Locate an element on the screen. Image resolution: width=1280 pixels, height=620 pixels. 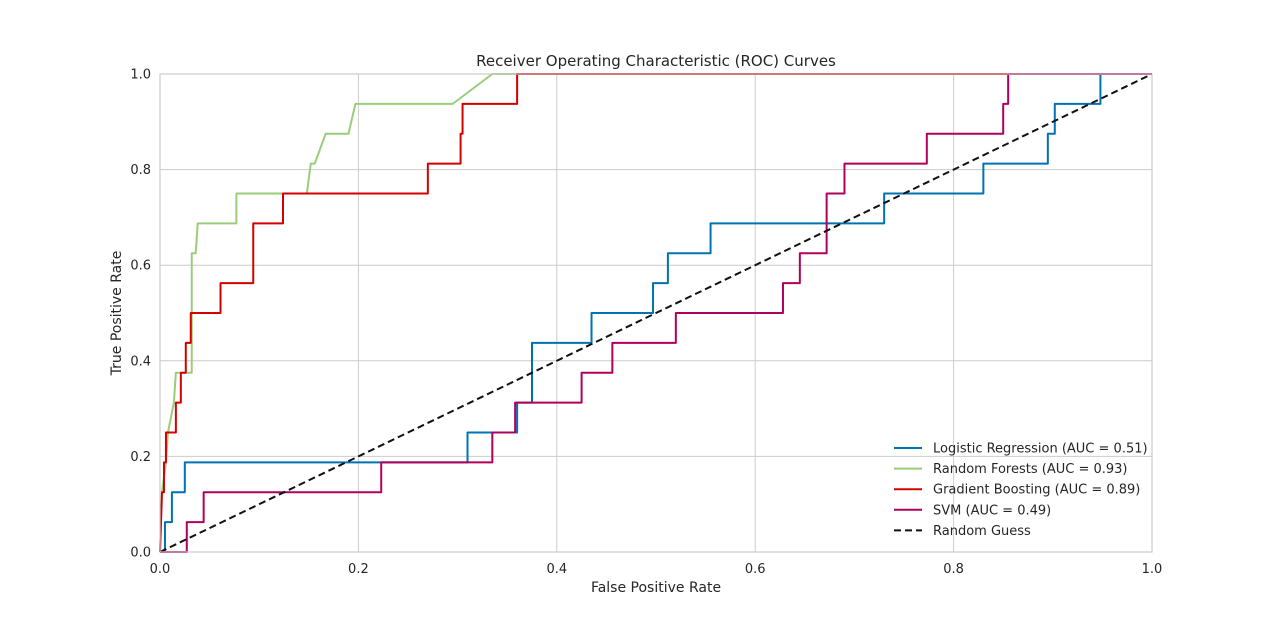
y-tick-label: 0.0 is located at coordinates (140, 553).